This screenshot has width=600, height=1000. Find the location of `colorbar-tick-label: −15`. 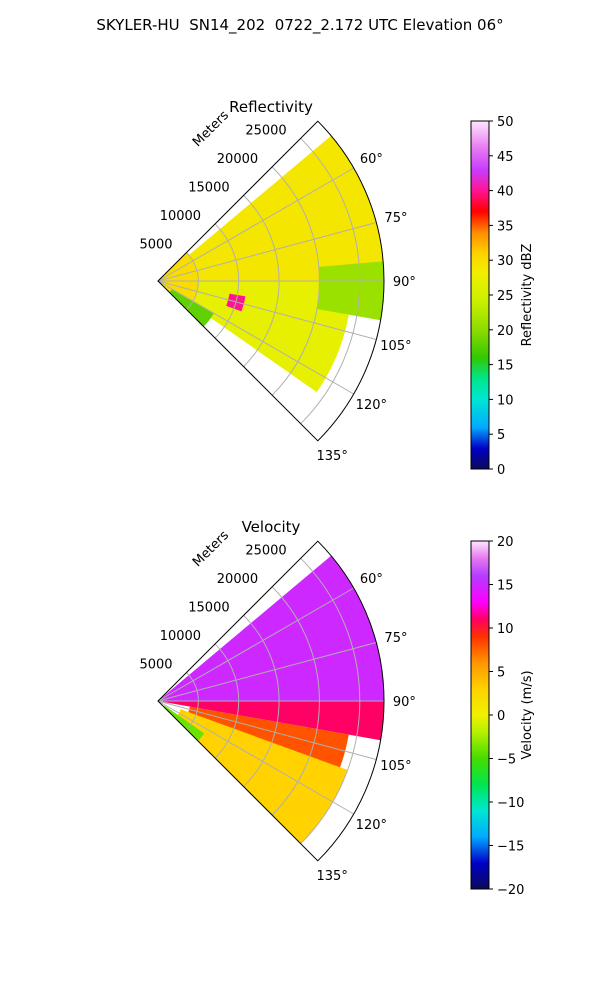

colorbar-tick-label: −15 is located at coordinates (510, 847).